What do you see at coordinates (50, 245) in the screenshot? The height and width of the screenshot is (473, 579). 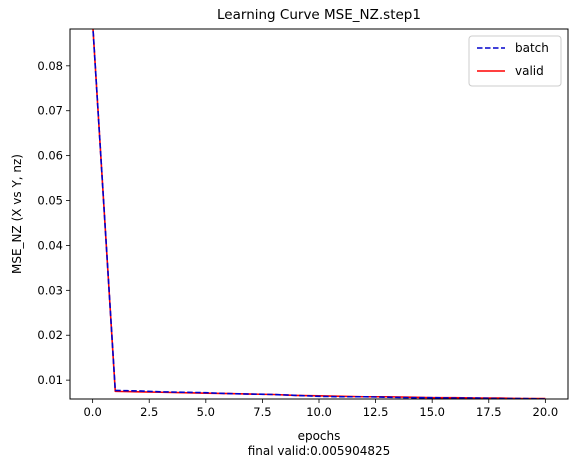 I see `y-tick-label: 0.04` at bounding box center [50, 245].